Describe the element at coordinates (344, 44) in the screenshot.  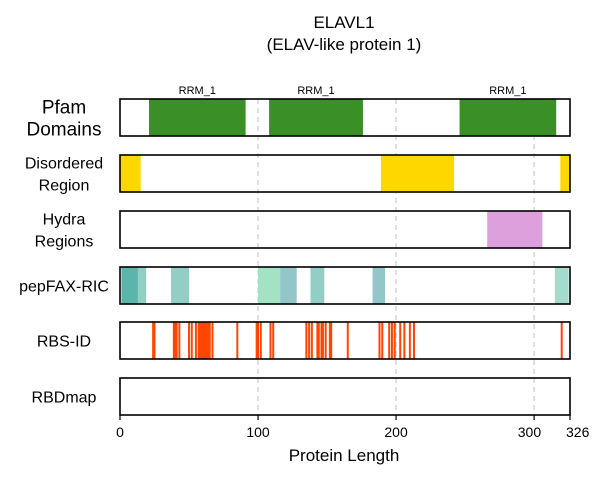
I see `figure-subtitle: (ELAV-like protein 1)` at that location.